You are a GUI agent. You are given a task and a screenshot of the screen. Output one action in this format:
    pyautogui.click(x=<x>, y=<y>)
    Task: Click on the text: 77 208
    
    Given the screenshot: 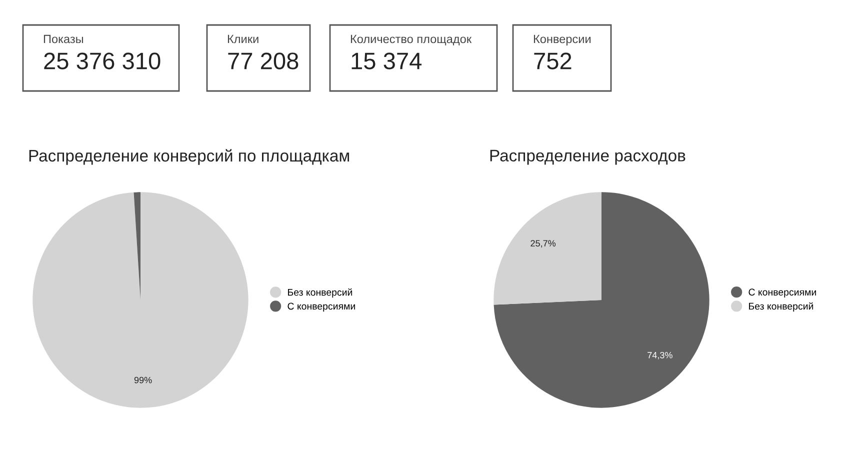 What is the action you would take?
    pyautogui.click(x=263, y=61)
    